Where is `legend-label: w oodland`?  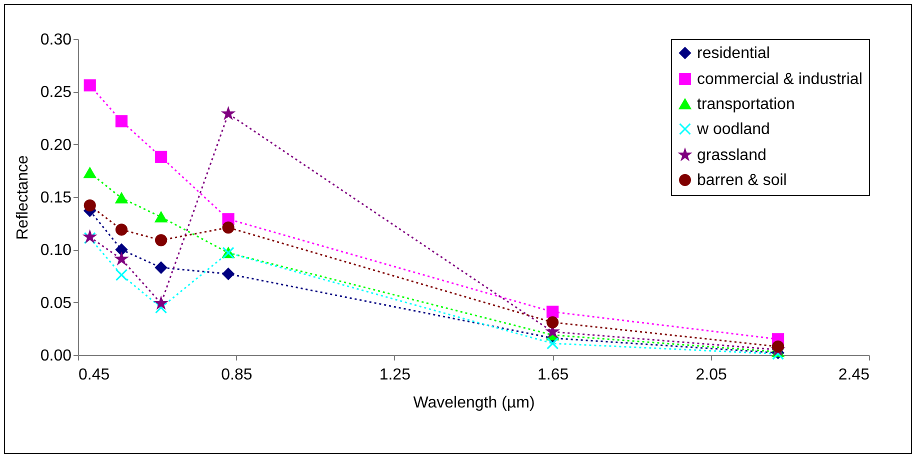
legend-label: w oodland is located at coordinates (733, 129).